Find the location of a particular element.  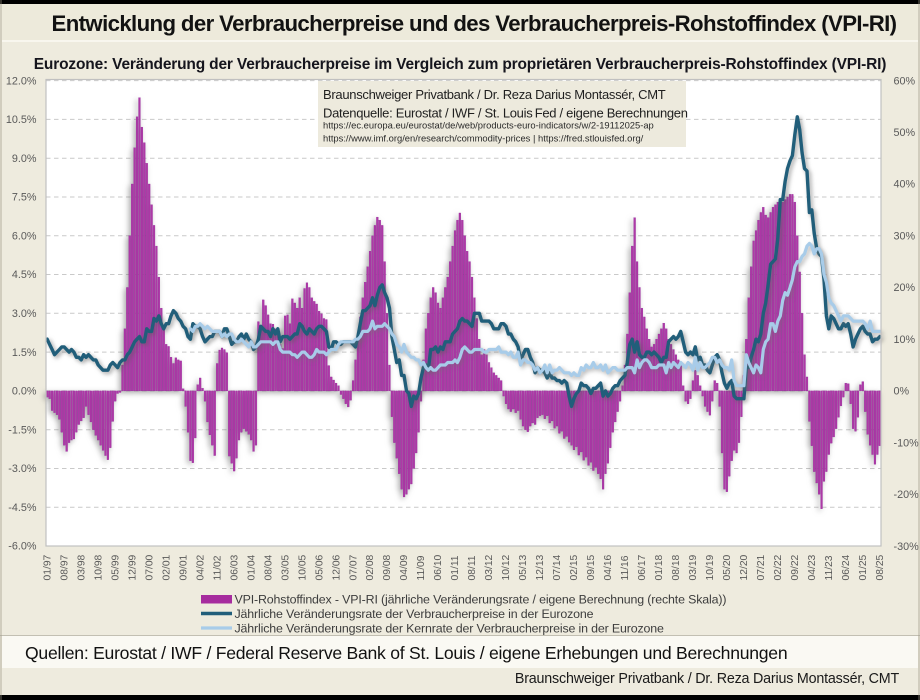

svg-text: 9.0% is located at coordinates (24, 159).